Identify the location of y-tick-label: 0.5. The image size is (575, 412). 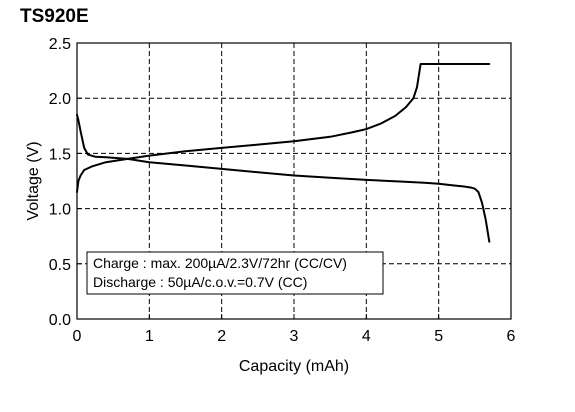
(60, 265).